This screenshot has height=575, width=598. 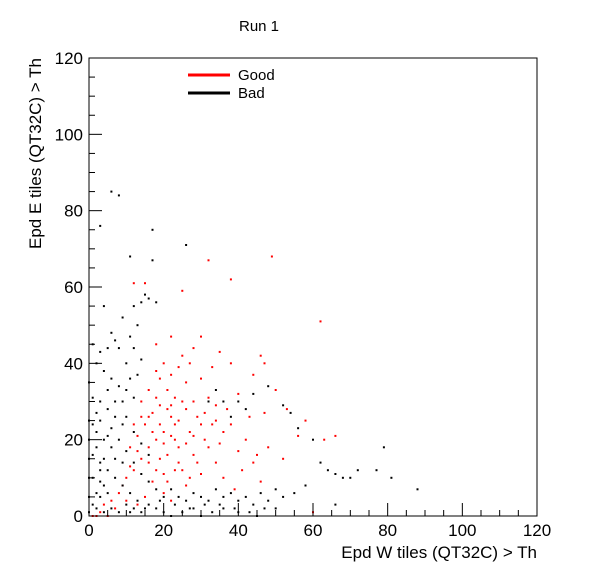 I want to click on y-tick-label: 20, so click(x=73, y=440).